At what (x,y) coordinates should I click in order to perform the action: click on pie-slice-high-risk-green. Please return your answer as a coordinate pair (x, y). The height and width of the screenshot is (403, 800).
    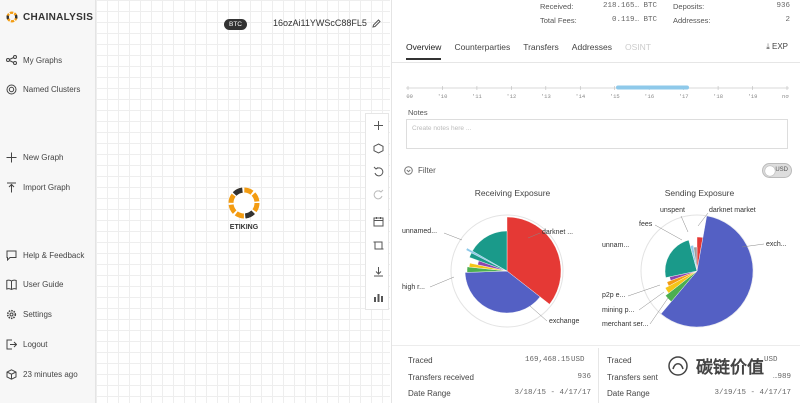
    Looking at the image, I should click on (487, 269).